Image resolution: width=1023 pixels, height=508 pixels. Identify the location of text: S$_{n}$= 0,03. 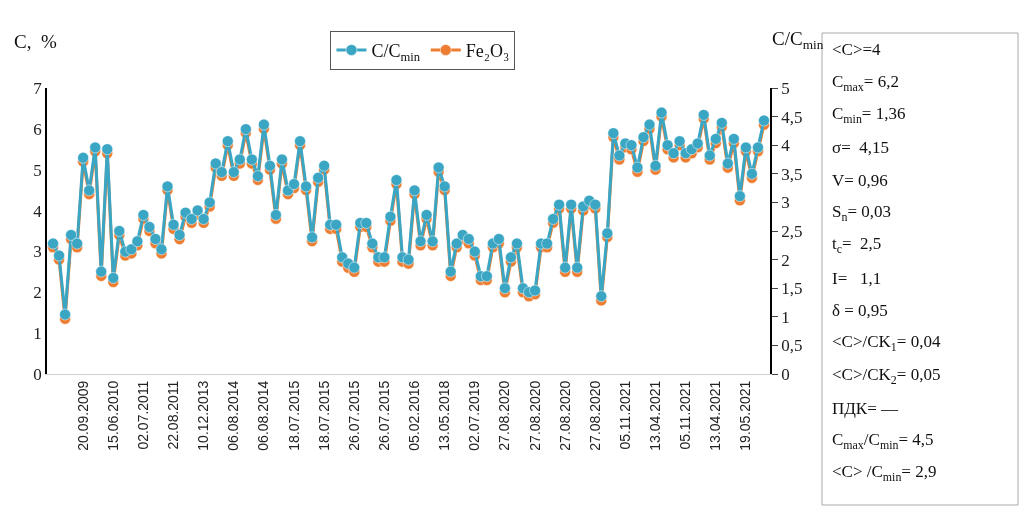
(862, 213).